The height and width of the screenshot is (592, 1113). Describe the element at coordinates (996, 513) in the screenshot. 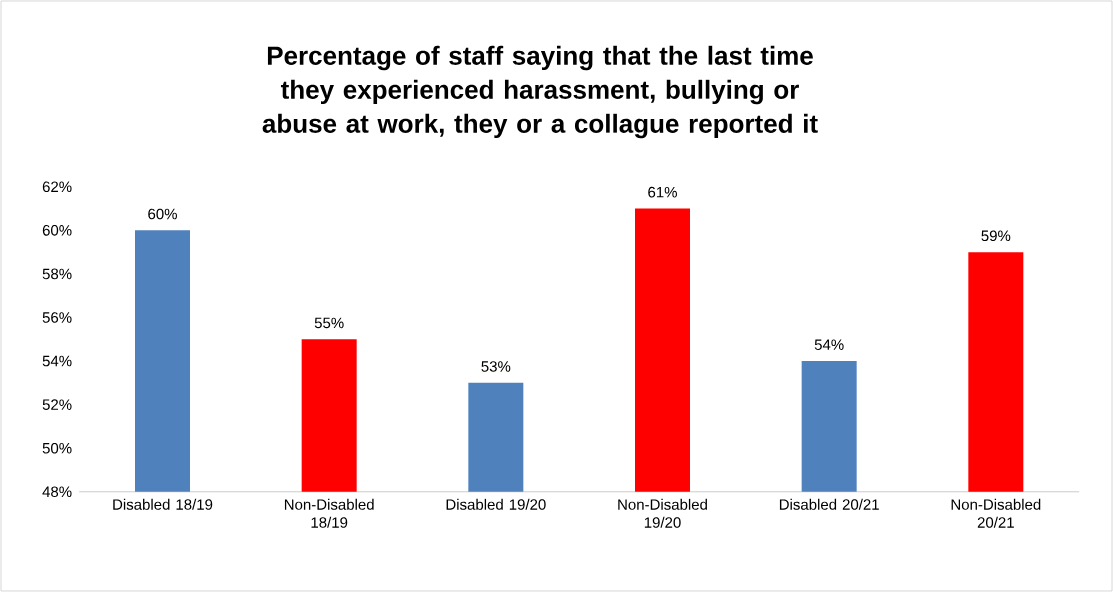

I see `x-tick-label: Non-Disabled 20/21` at that location.